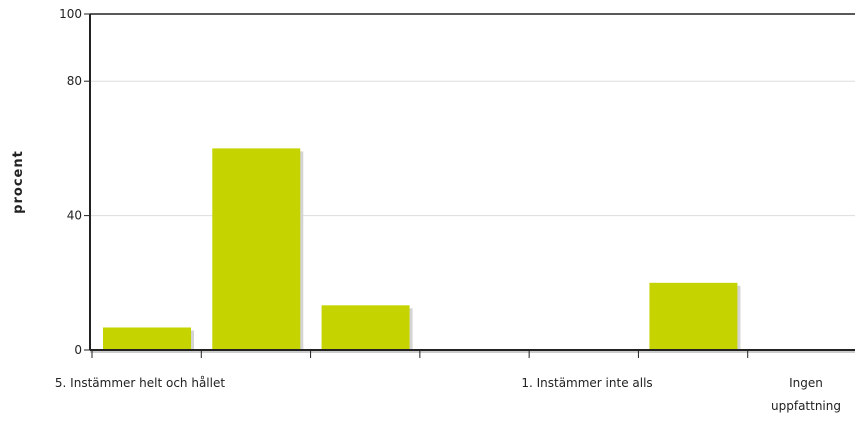 This screenshot has width=857, height=421. I want to click on y-ticks: 0 40 80 100, so click(74, 182).